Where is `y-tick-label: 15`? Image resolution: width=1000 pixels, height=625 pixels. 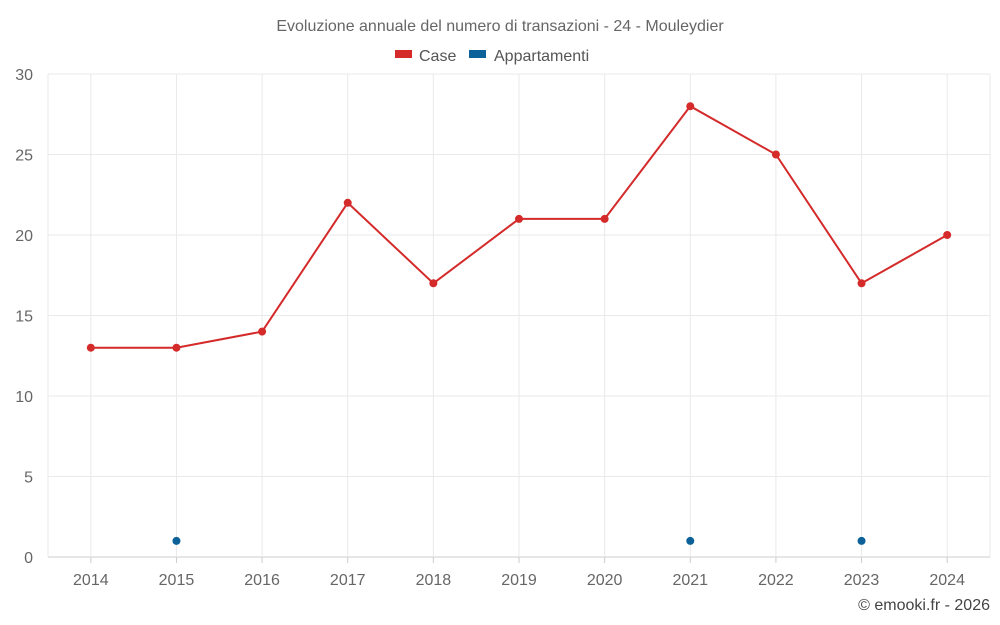
y-tick-label: 15 is located at coordinates (24, 317).